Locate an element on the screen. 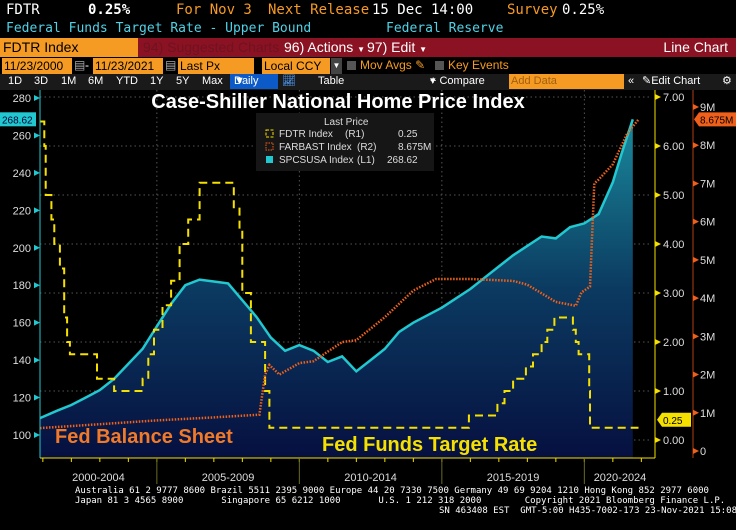  last-value-r1-bg is located at coordinates (674, 419).